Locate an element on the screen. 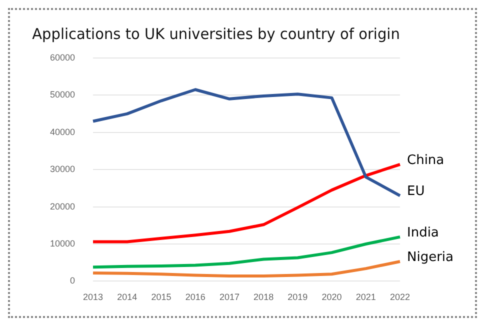 Image resolution: width=485 pixels, height=326 pixels. x-tick-label: 2017 is located at coordinates (229, 297).